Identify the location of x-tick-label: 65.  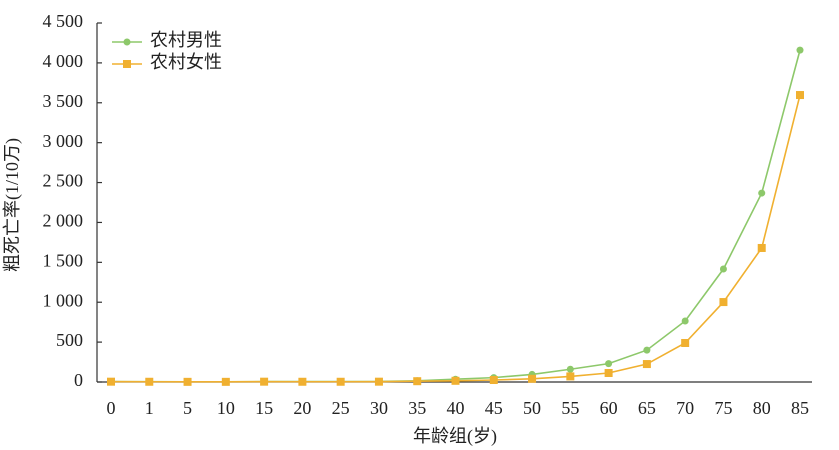
(647, 408).